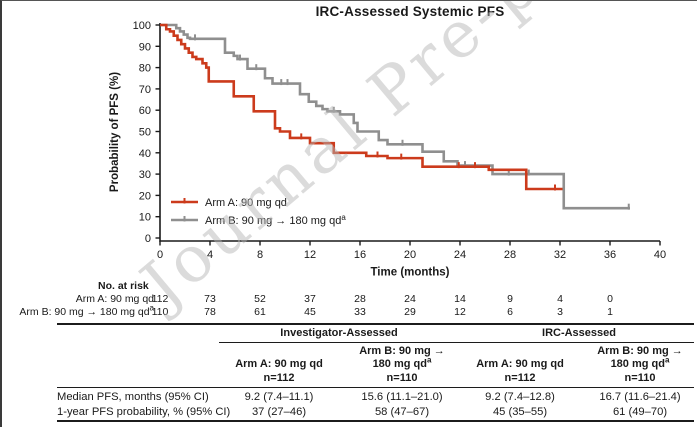  I want to click on y-tick-label: 70, so click(145, 90).